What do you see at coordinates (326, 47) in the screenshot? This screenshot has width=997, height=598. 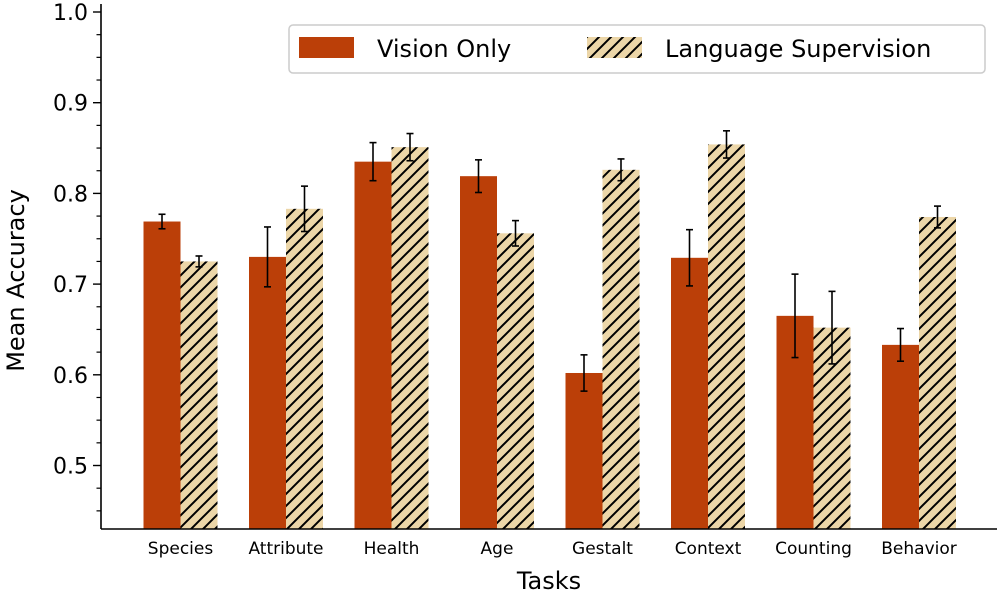 I see `legend-swatch-vision-only` at bounding box center [326, 47].